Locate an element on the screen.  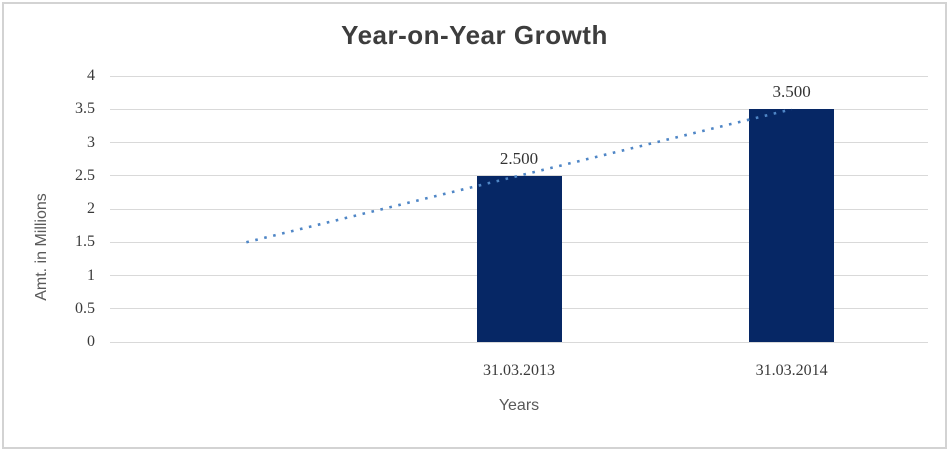
y-tick-label: 4 is located at coordinates (91, 75).